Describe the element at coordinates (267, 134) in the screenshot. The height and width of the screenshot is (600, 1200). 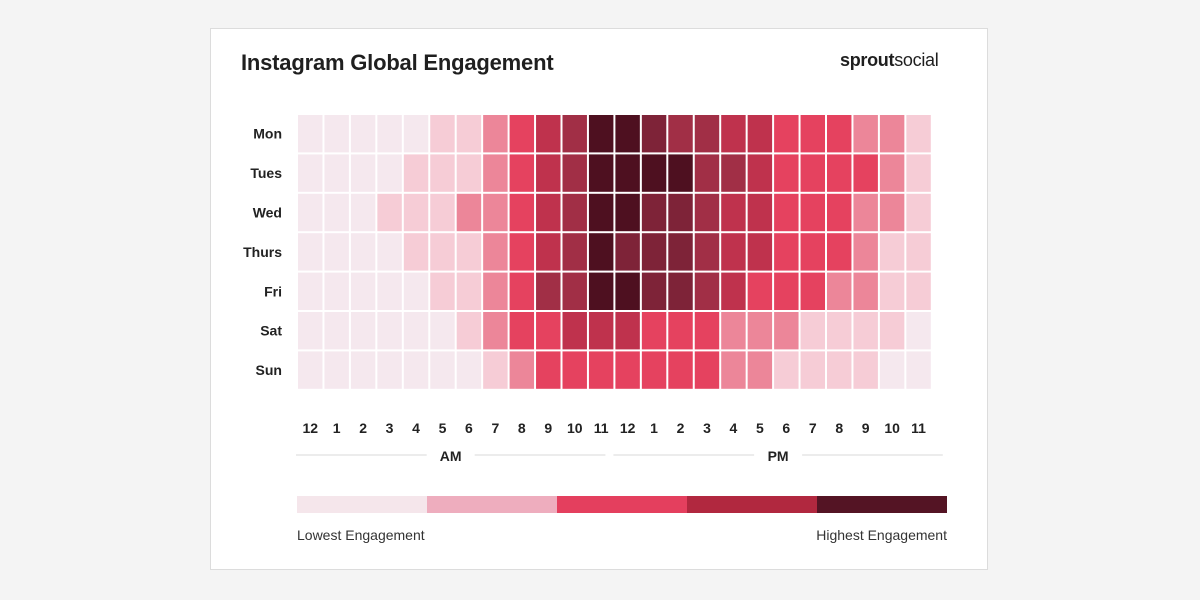
I see `day-label-mon: Mon` at that location.